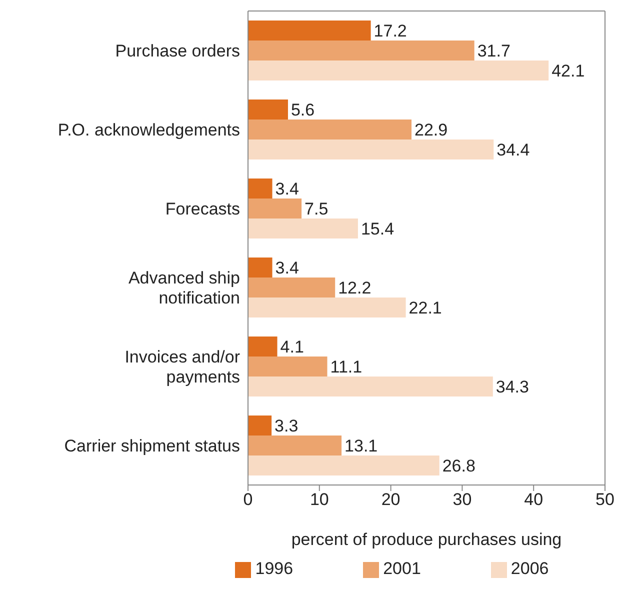 The width and height of the screenshot is (628, 597). Describe the element at coordinates (390, 500) in the screenshot. I see `x-tick-label: 20` at that location.